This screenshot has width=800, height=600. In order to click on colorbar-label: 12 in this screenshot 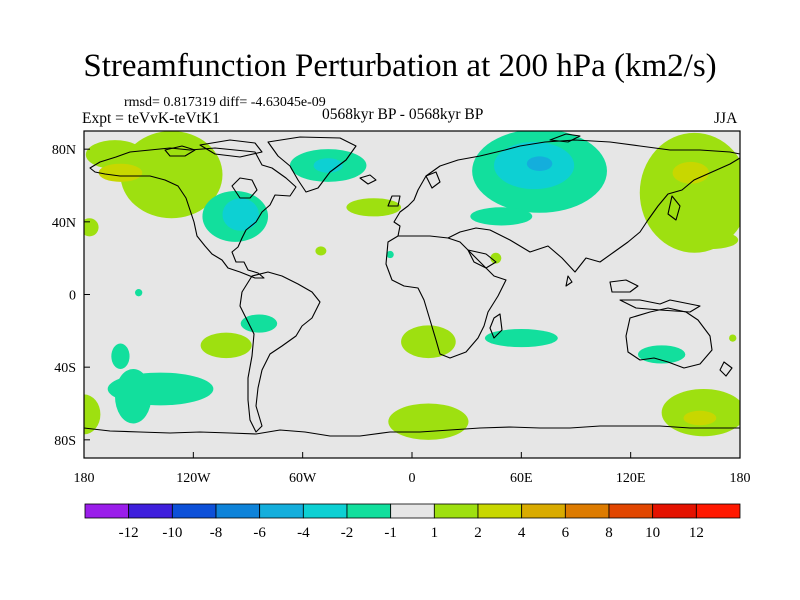, I will do `click(696, 533)`.